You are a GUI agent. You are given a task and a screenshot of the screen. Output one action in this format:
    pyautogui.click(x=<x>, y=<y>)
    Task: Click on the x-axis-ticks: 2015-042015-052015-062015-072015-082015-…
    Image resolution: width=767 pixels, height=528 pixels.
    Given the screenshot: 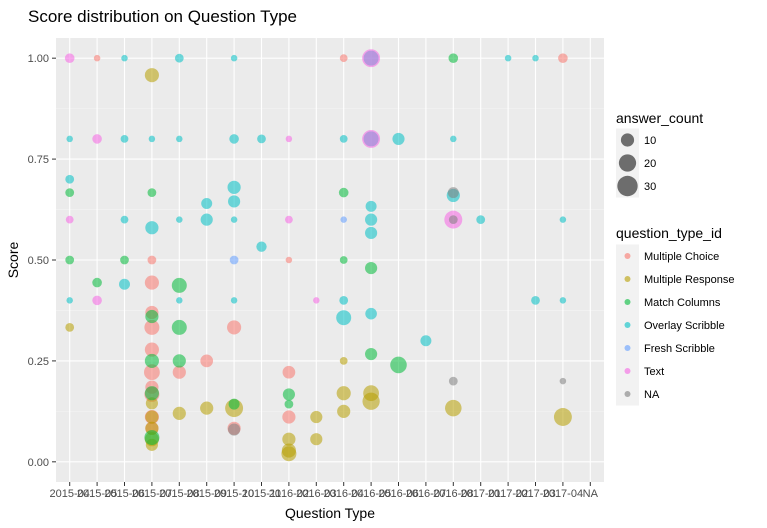 What is the action you would take?
    pyautogui.click(x=324, y=491)
    